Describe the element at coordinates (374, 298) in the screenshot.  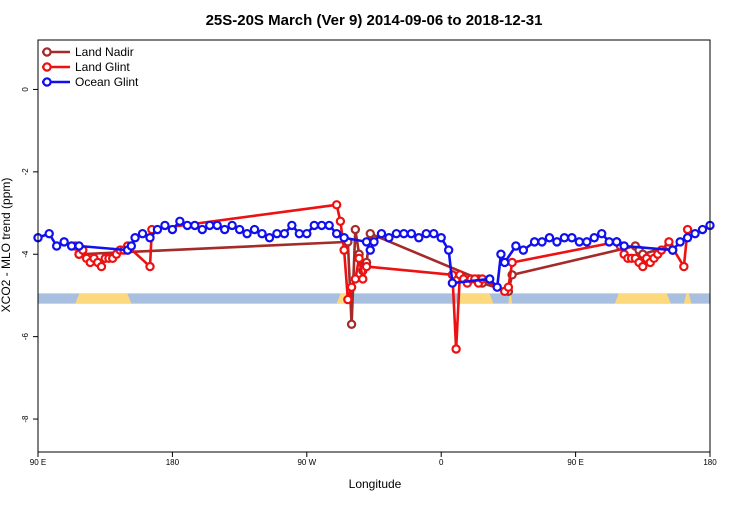
I see `ocean-band` at that location.